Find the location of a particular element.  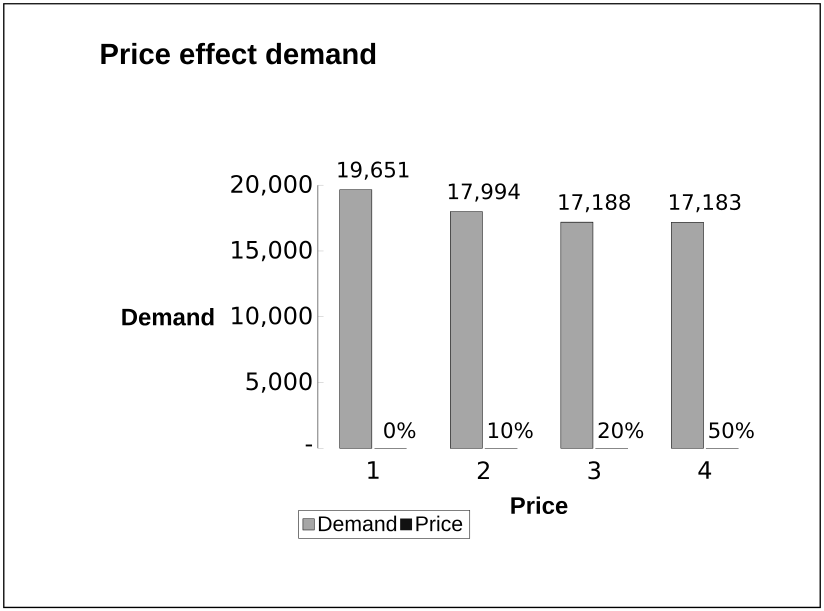

y-tick-label: 15,000 is located at coordinates (272, 251).